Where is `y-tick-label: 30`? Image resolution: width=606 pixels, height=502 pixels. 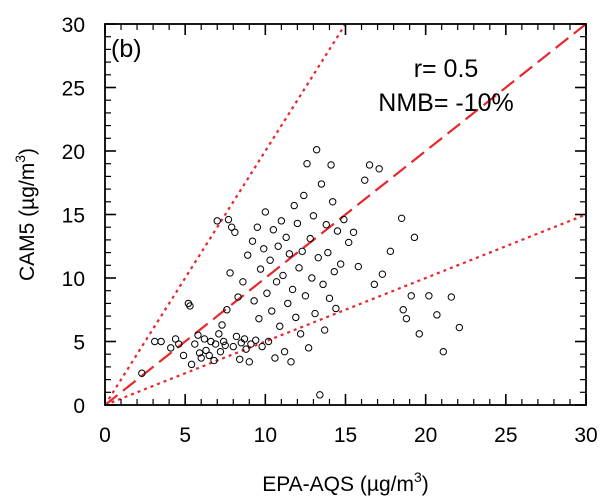 y-tick-label: 30 is located at coordinates (73, 25).